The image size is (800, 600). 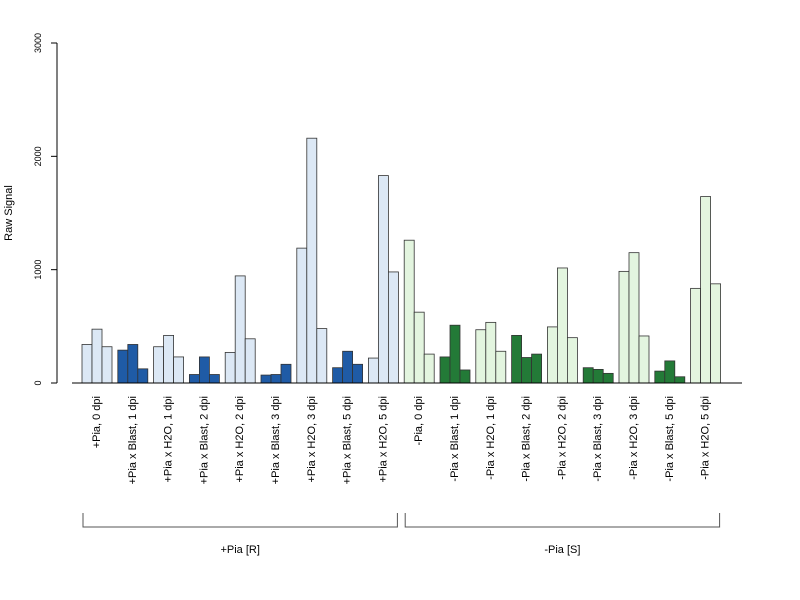 What do you see at coordinates (276, 440) in the screenshot?
I see `x-tick-label: +Pia x Blast, 3 dpi` at bounding box center [276, 440].